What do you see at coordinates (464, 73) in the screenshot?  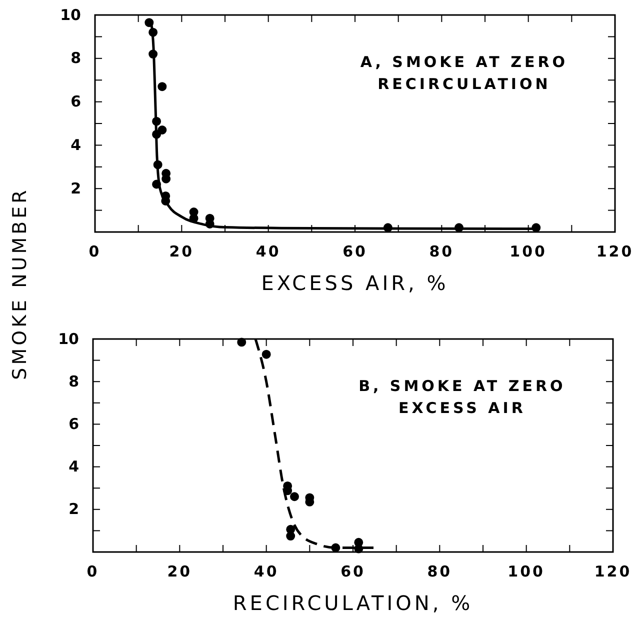 I see `annotation: A, SMOKE AT ZERO RECIRCULATION` at bounding box center [464, 73].